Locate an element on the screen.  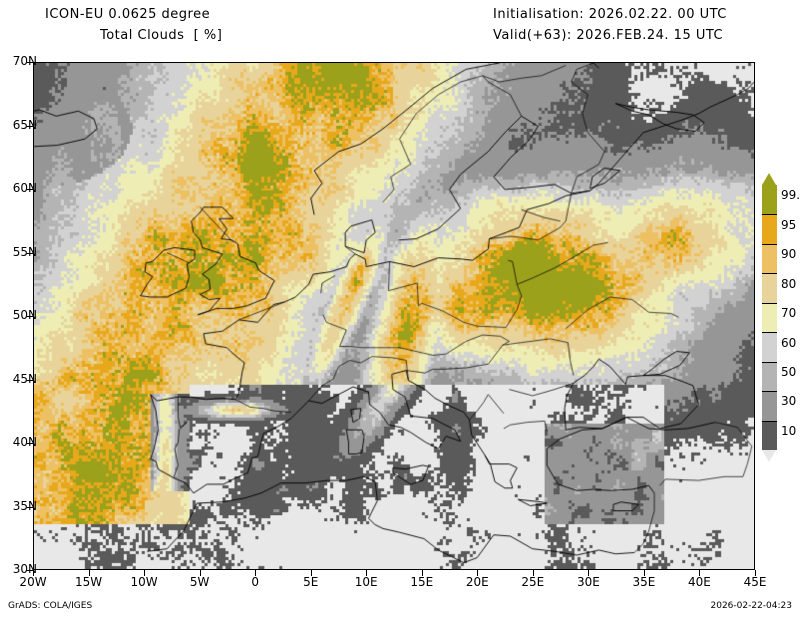
header-field-title: Total Clouds [ %] is located at coordinates (161, 35).